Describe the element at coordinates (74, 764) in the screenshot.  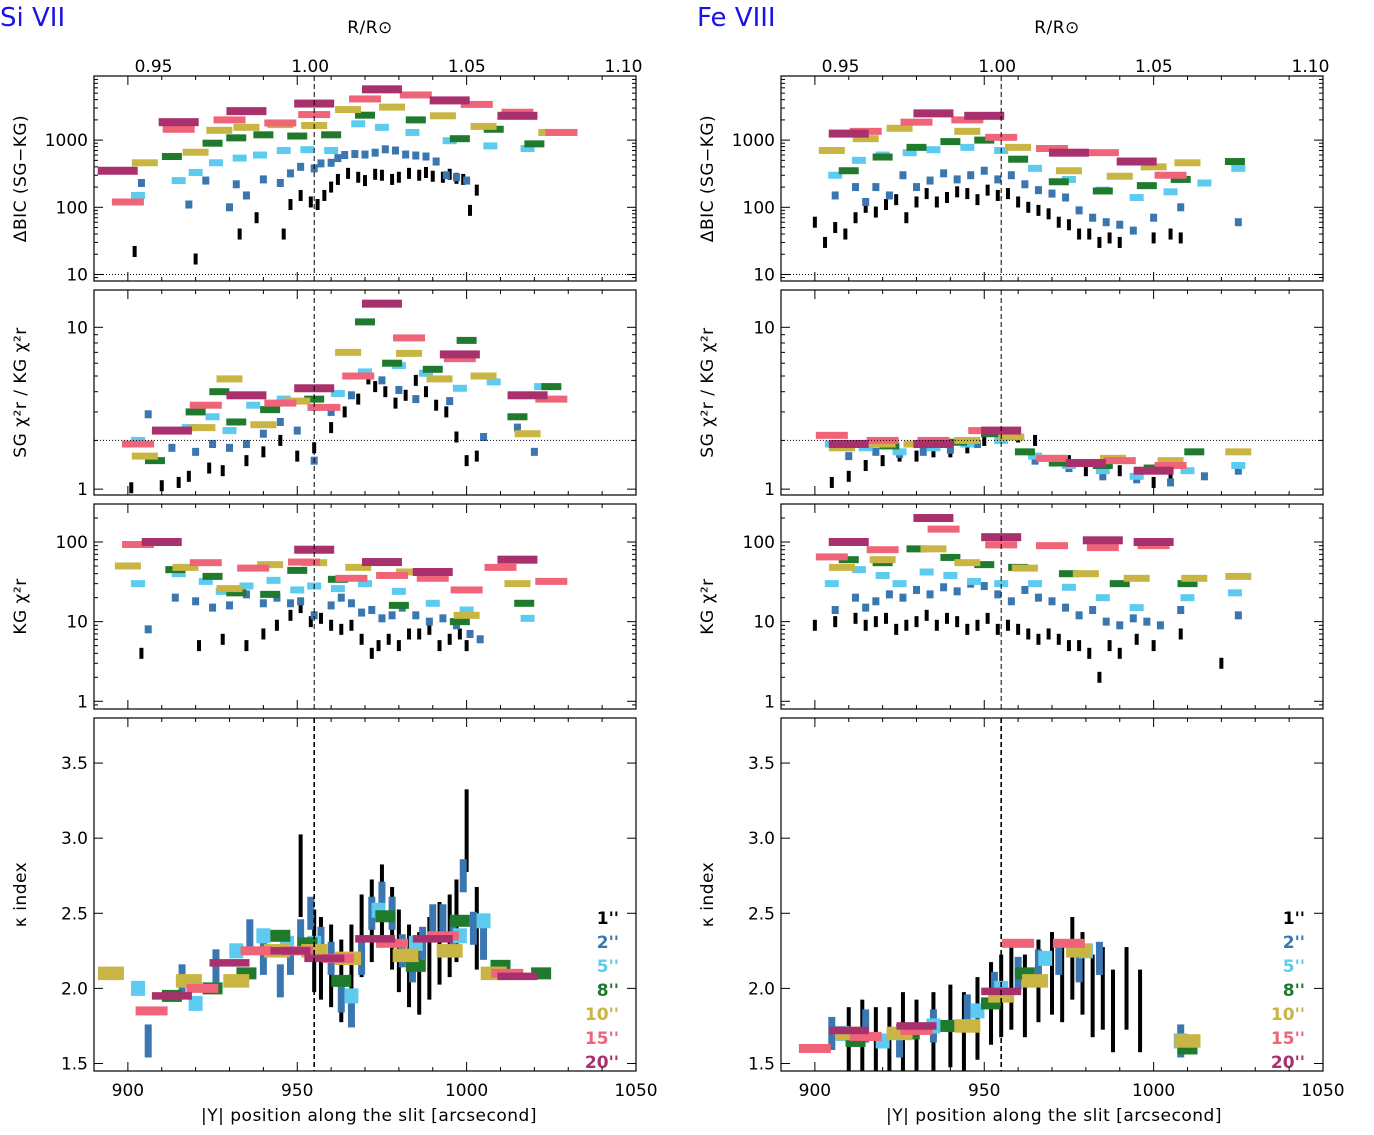
I see `y-tick-label: 3.5` at that location.